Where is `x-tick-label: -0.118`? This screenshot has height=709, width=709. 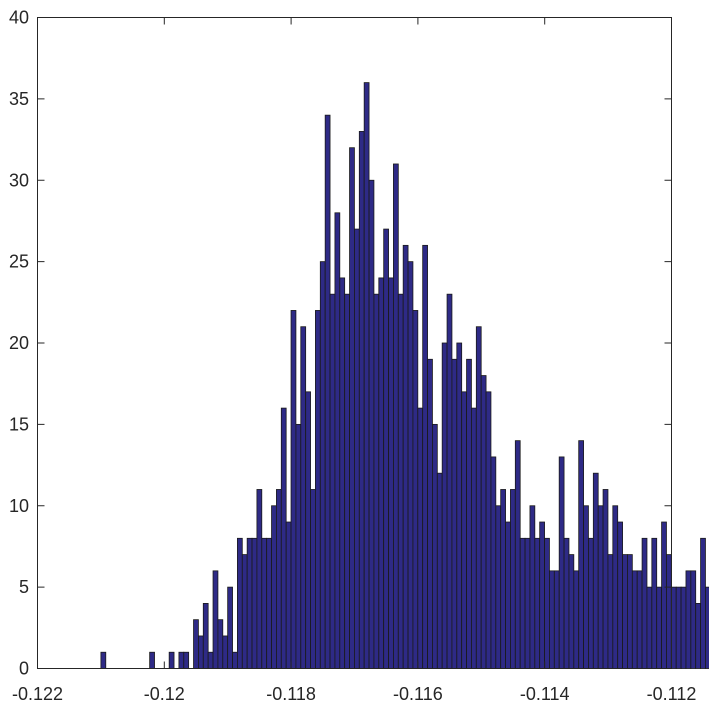 x-tick-label: -0.118 is located at coordinates (291, 694).